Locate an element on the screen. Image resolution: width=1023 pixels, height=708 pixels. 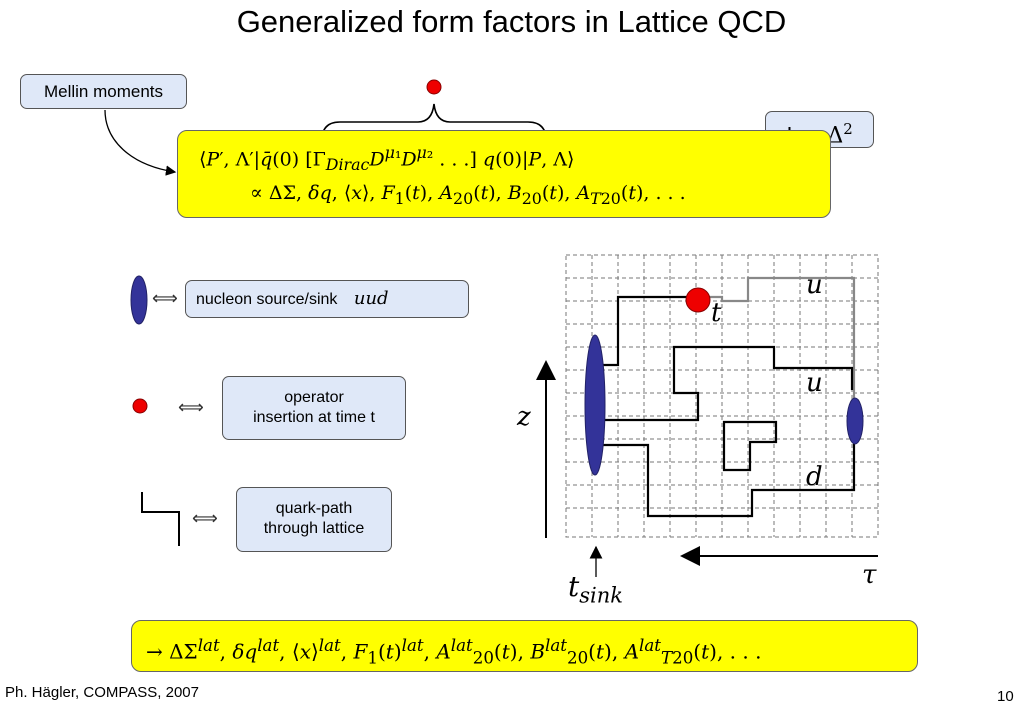
legend-quark-path-line1: quark-path is located at coordinates (314, 508).